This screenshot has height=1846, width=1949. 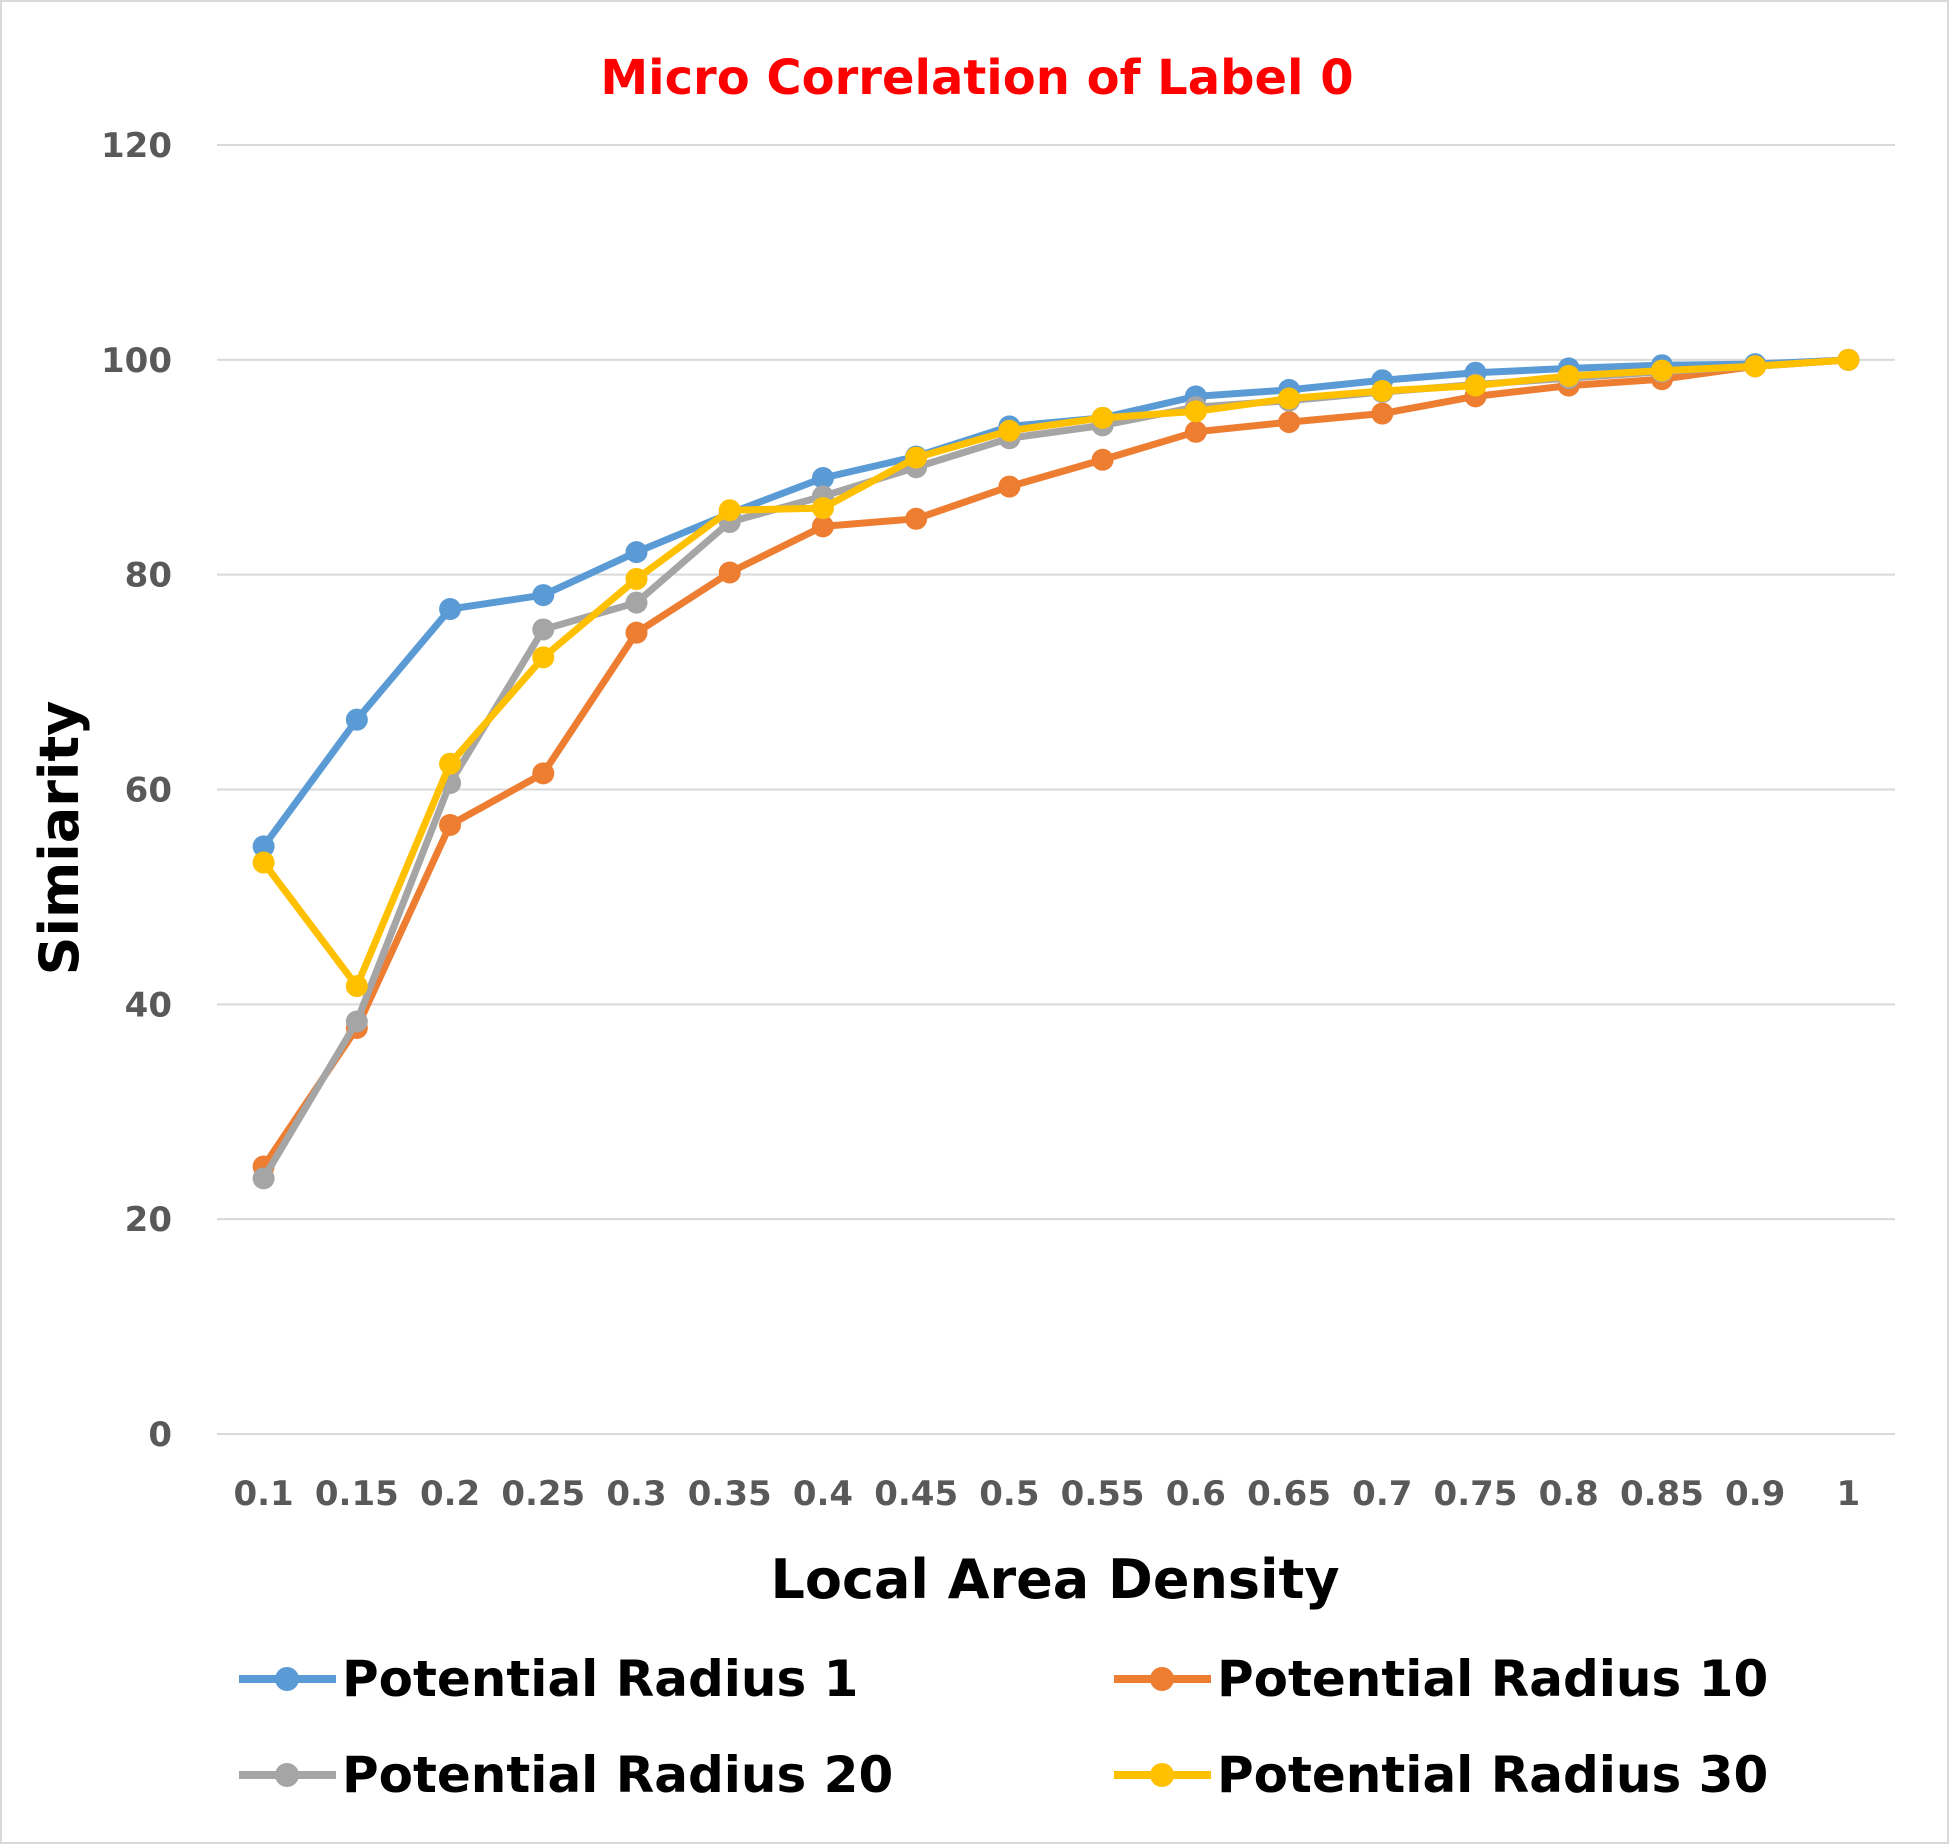 I want to click on y-axis-tick-labels: 0 20 40 60 80 100 120, so click(x=136, y=790).